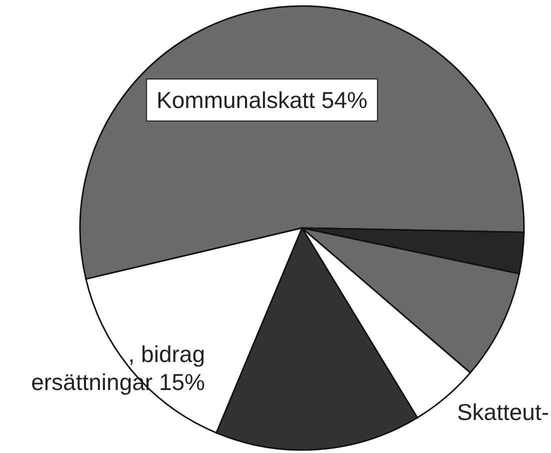 Image resolution: width=551 pixels, height=453 pixels. Describe the element at coordinates (262, 100) in the screenshot. I see `slice-label: Kommunalskatt 54%` at that location.